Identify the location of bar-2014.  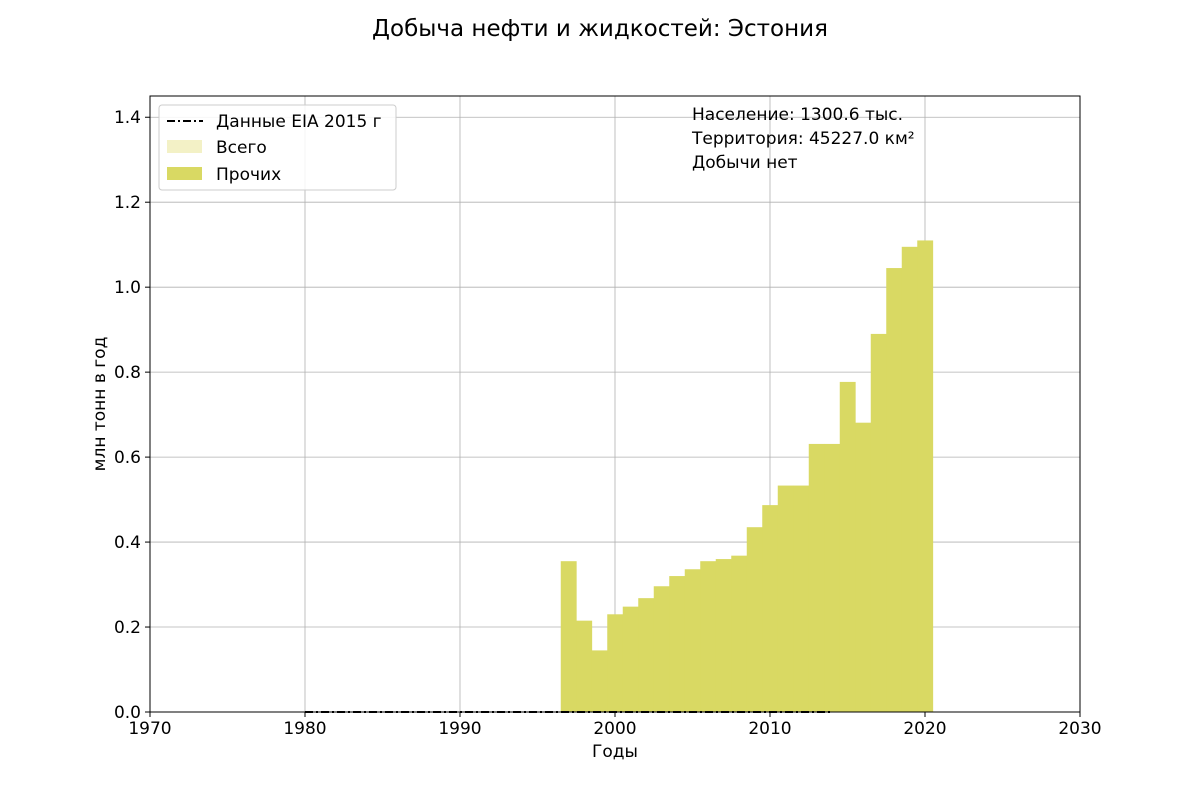
(832, 577).